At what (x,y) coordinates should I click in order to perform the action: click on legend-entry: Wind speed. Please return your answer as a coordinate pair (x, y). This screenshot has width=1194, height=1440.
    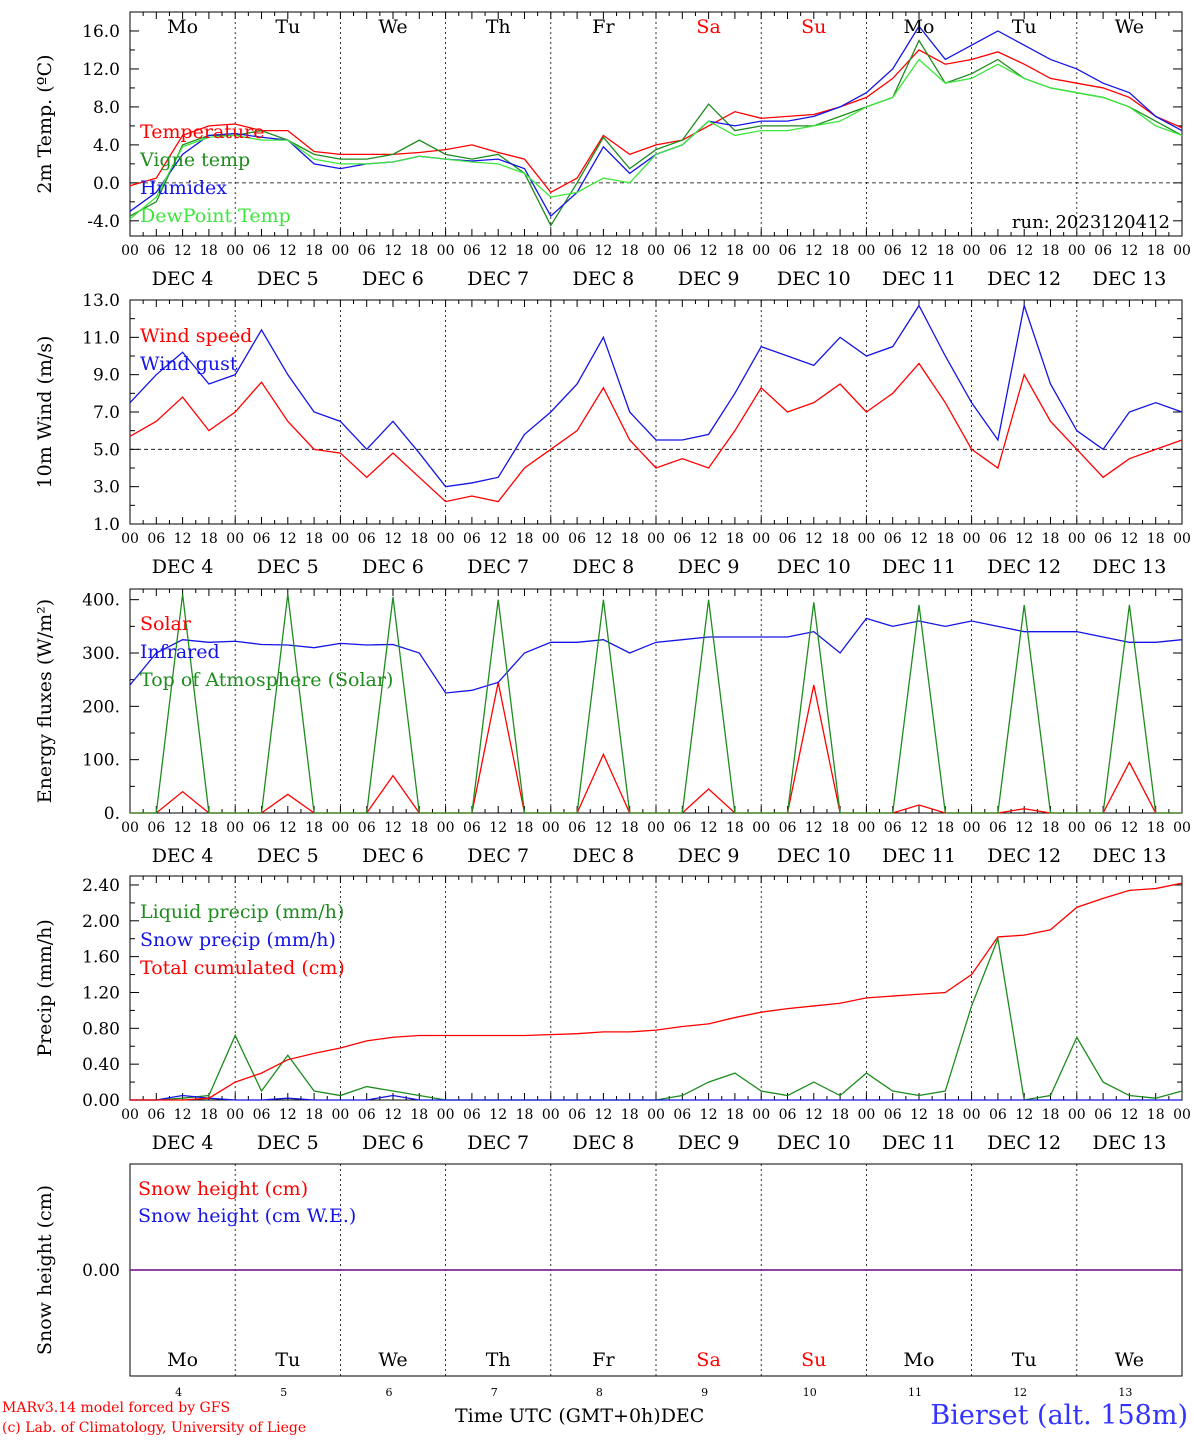
    Looking at the image, I should click on (196, 336).